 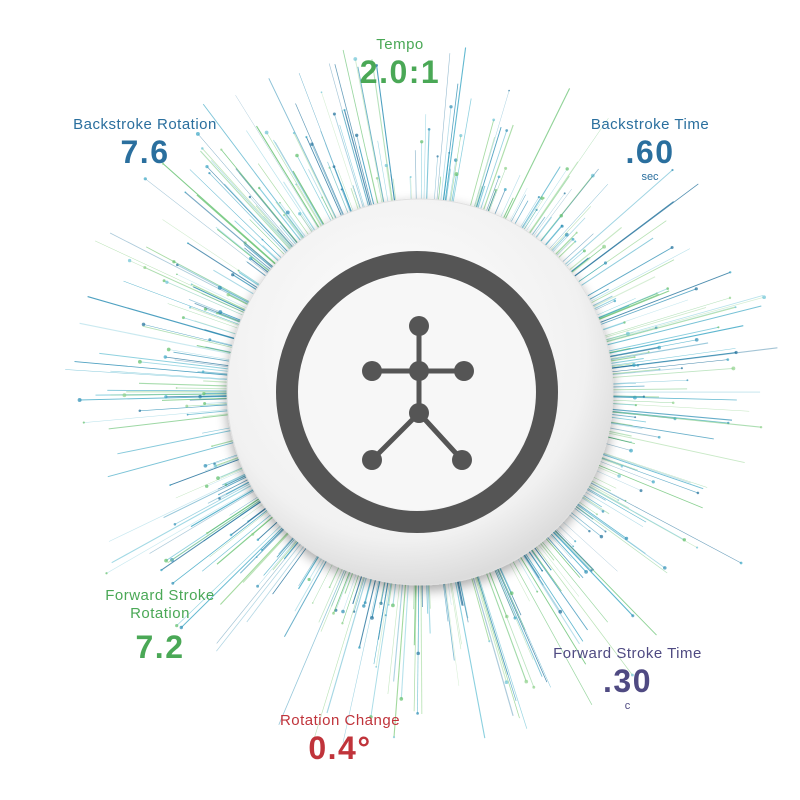 I want to click on rotation-change-value: 0.4°, so click(x=340, y=748).